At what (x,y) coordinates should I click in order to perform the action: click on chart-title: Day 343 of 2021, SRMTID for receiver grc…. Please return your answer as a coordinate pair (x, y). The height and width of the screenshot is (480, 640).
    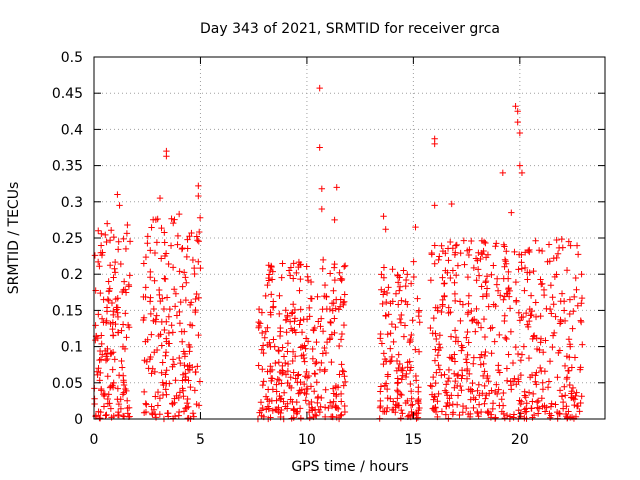
    Looking at the image, I should click on (350, 29).